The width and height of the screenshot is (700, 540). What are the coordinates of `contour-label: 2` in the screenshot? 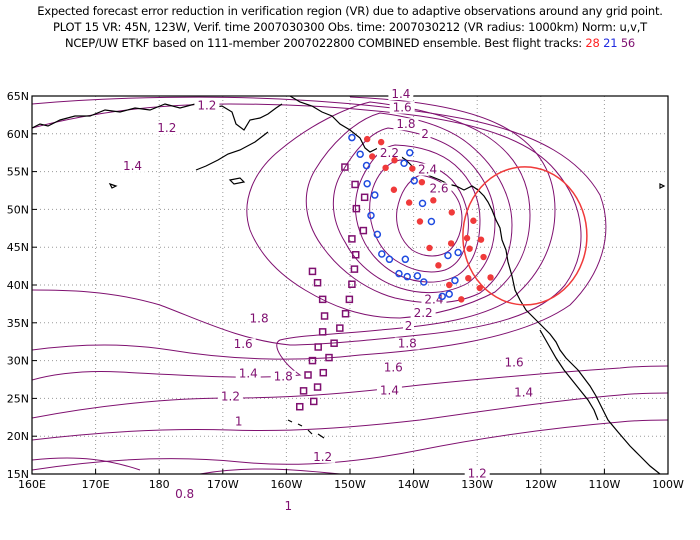 It's located at (425, 134).